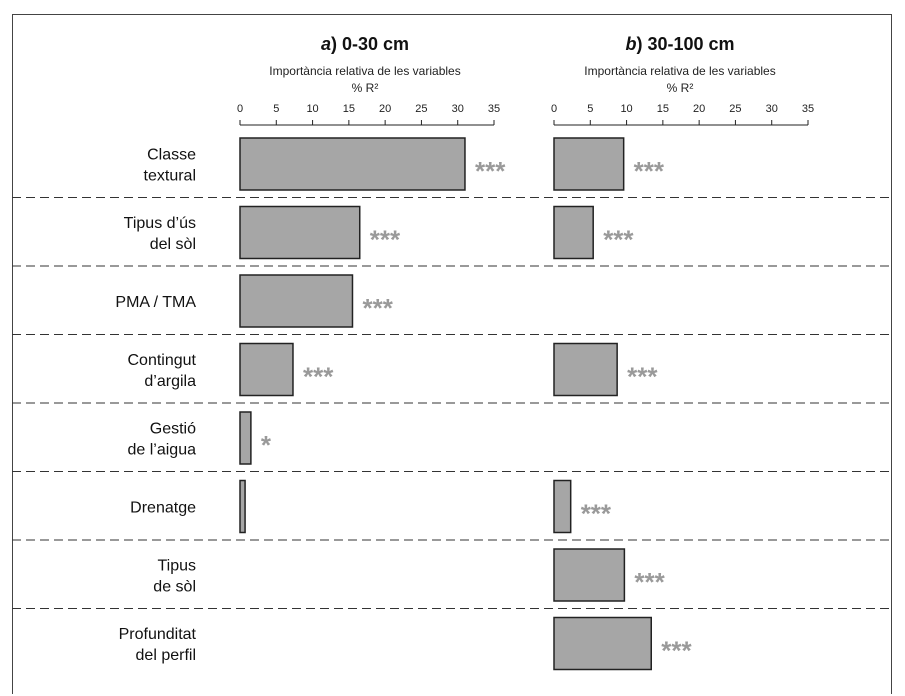 The width and height of the screenshot is (905, 696). I want to click on category-label: Tipus, so click(176, 566).